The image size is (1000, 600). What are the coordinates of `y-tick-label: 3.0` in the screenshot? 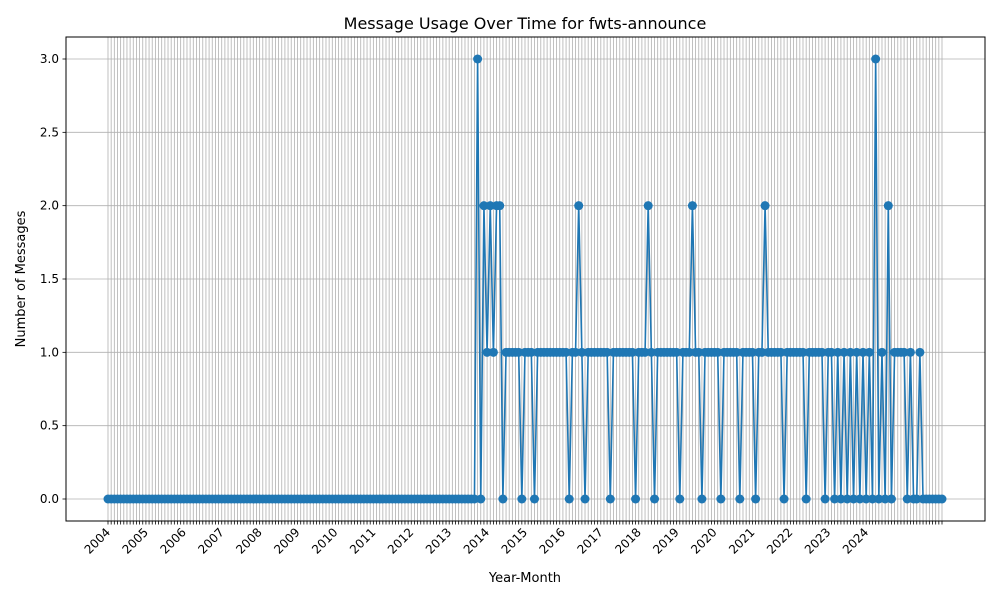 It's located at (49, 59).